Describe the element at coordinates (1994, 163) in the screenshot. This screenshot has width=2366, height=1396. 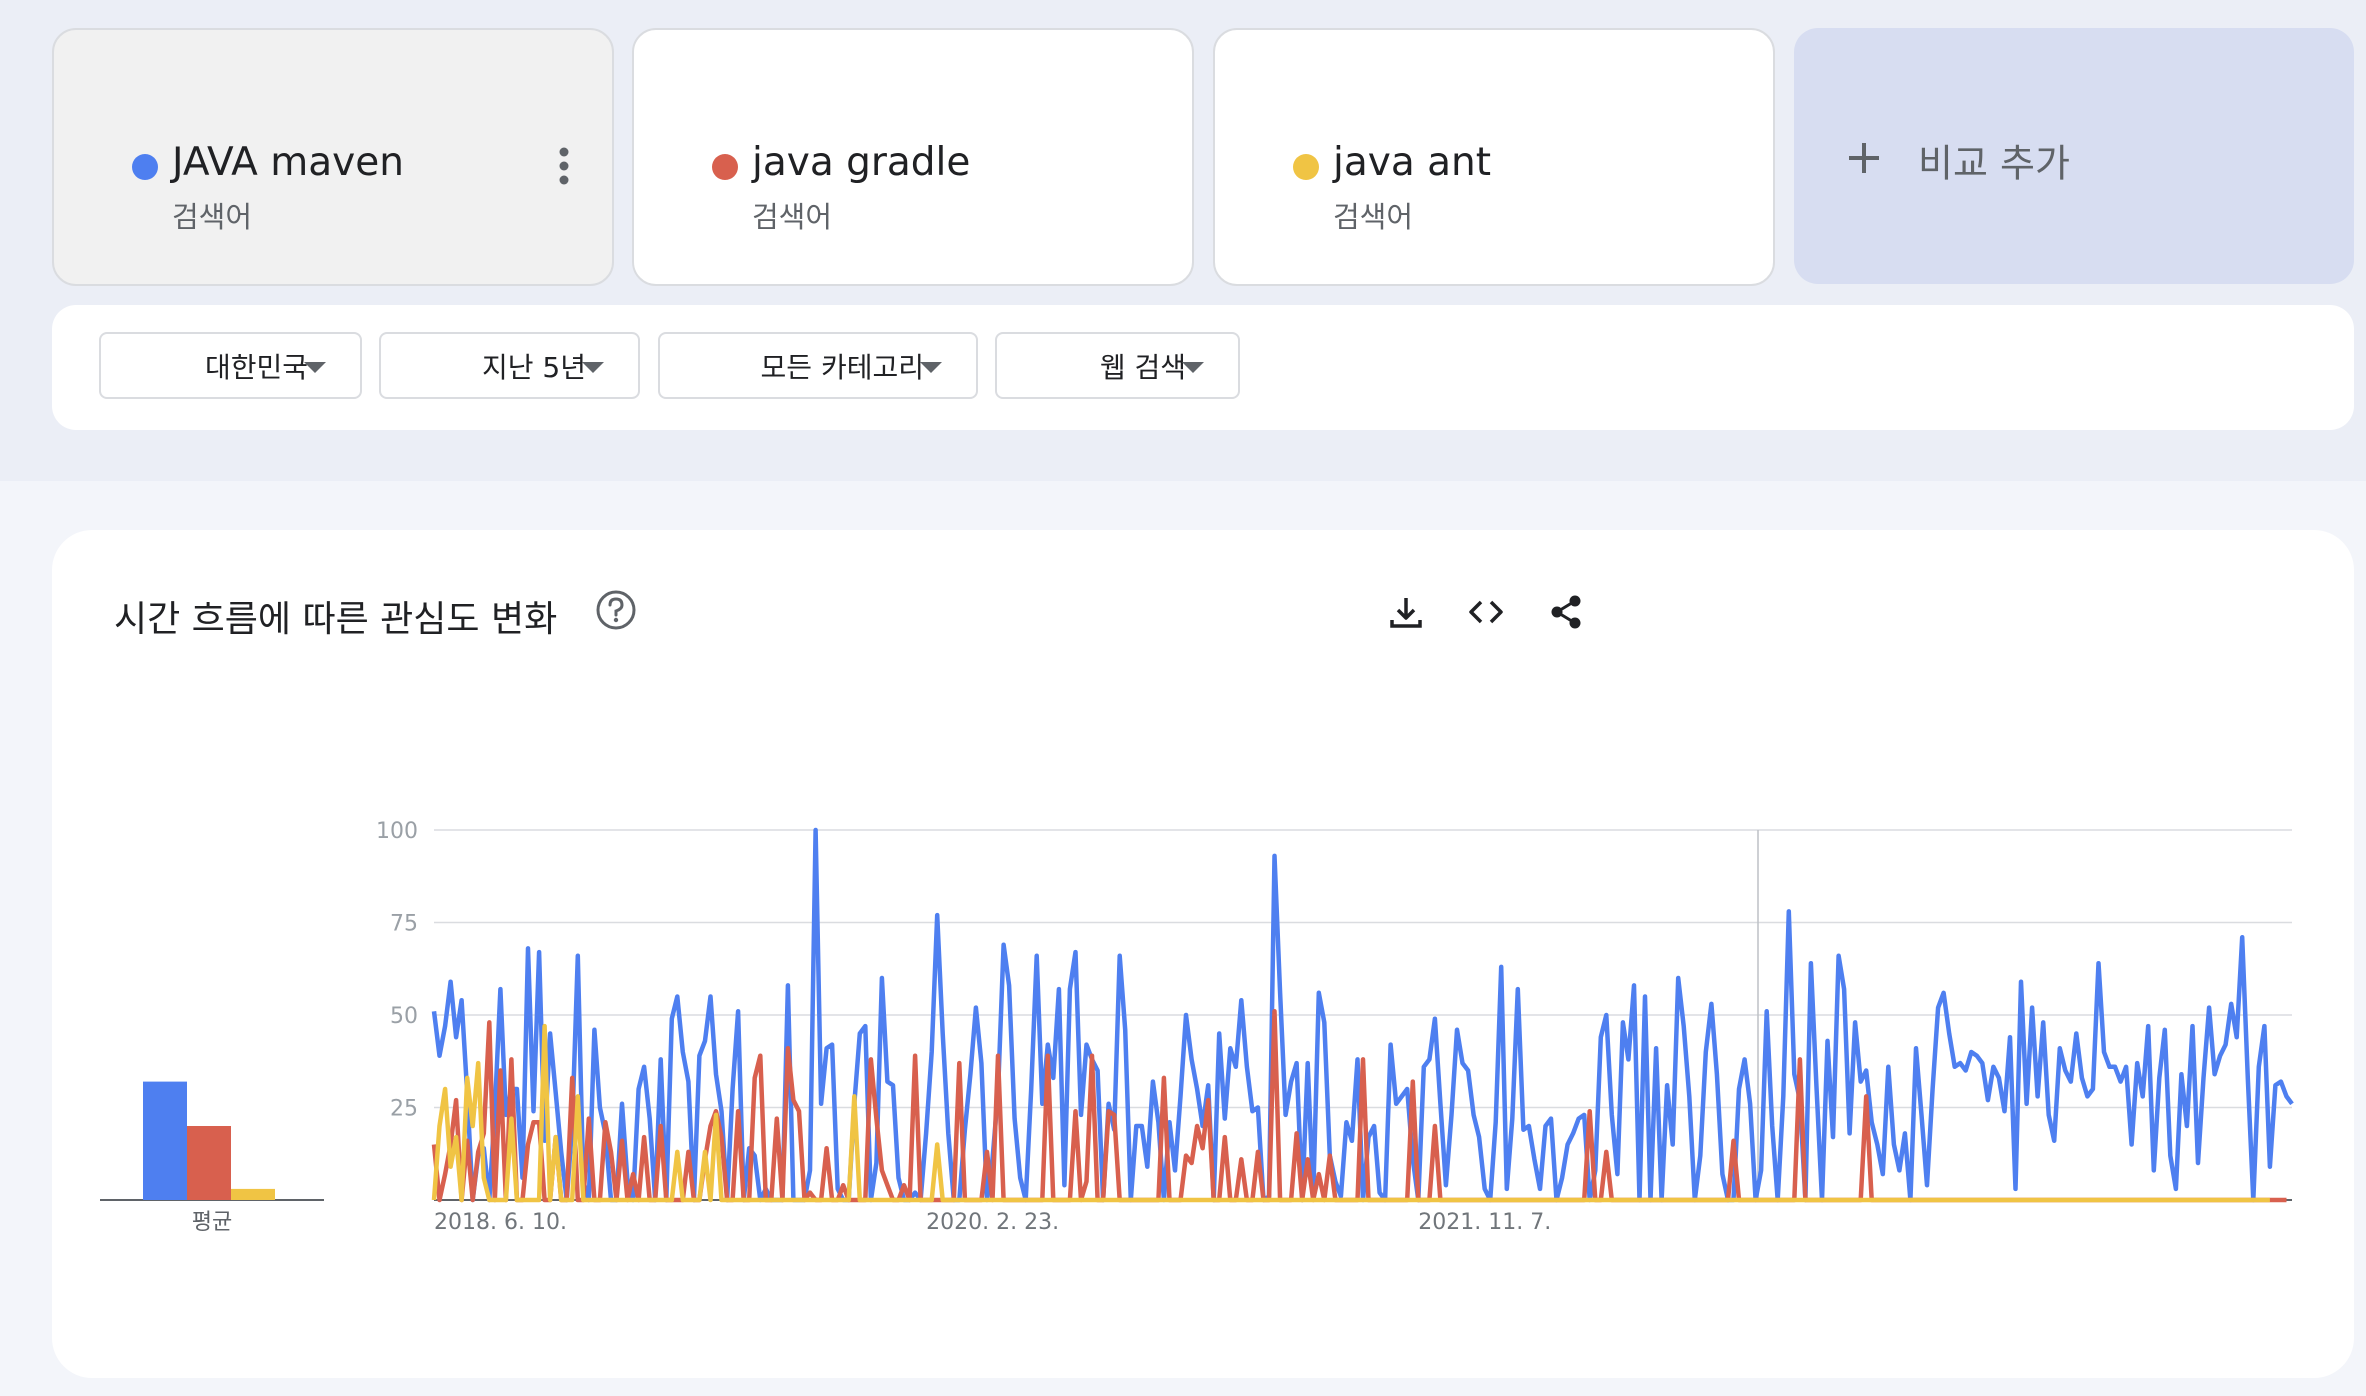
I see `add-comparison-label: 비교 추가` at that location.